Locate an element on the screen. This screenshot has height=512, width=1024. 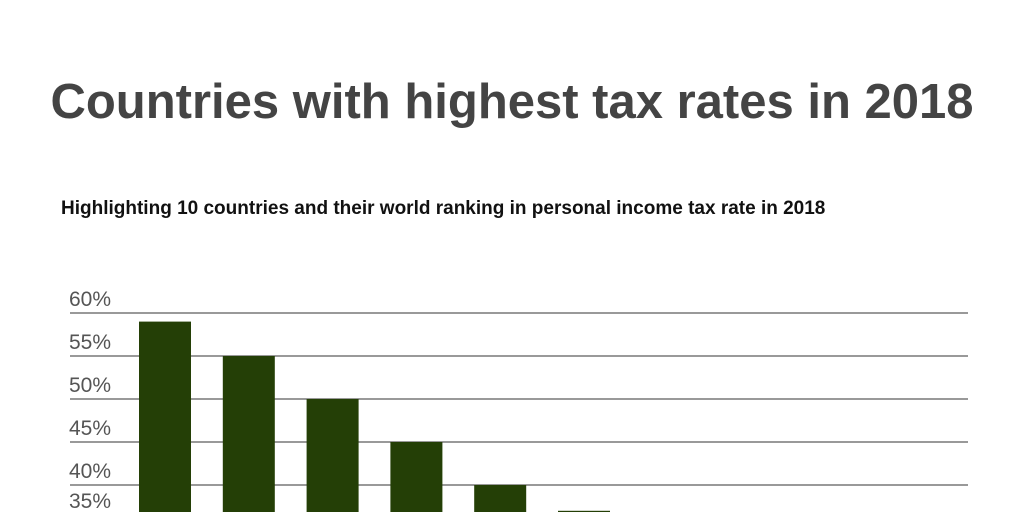
y-tick-label: 55% is located at coordinates (90, 342).